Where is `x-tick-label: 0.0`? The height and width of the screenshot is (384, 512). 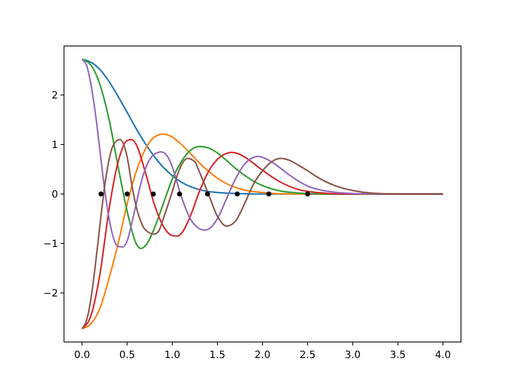
x-tick-label: 0.0 is located at coordinates (82, 355).